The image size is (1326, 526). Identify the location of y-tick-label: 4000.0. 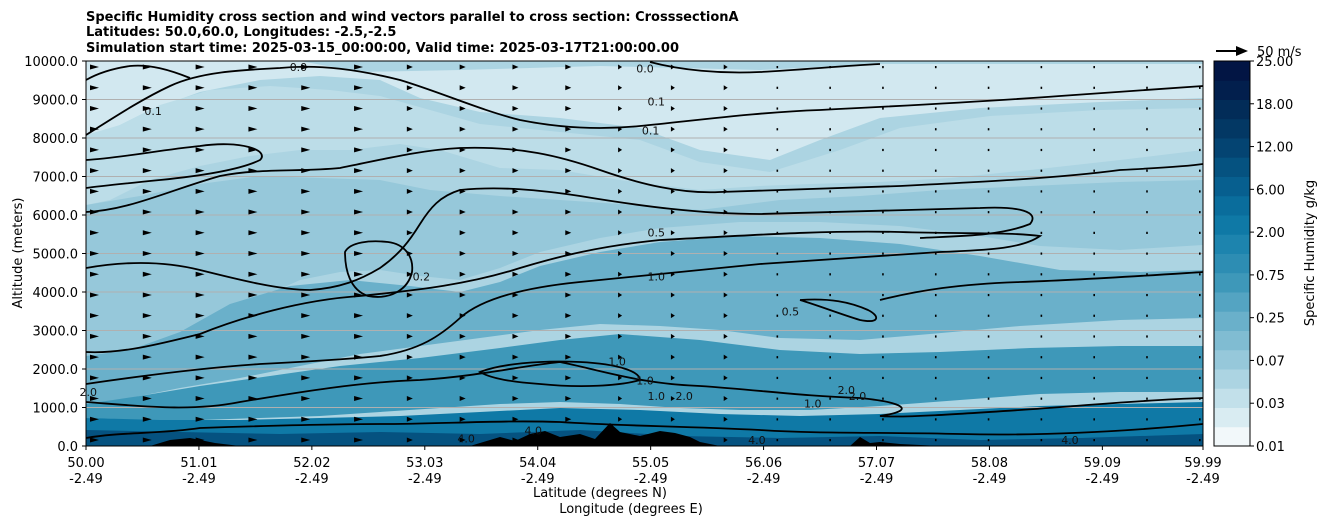
(56, 293).